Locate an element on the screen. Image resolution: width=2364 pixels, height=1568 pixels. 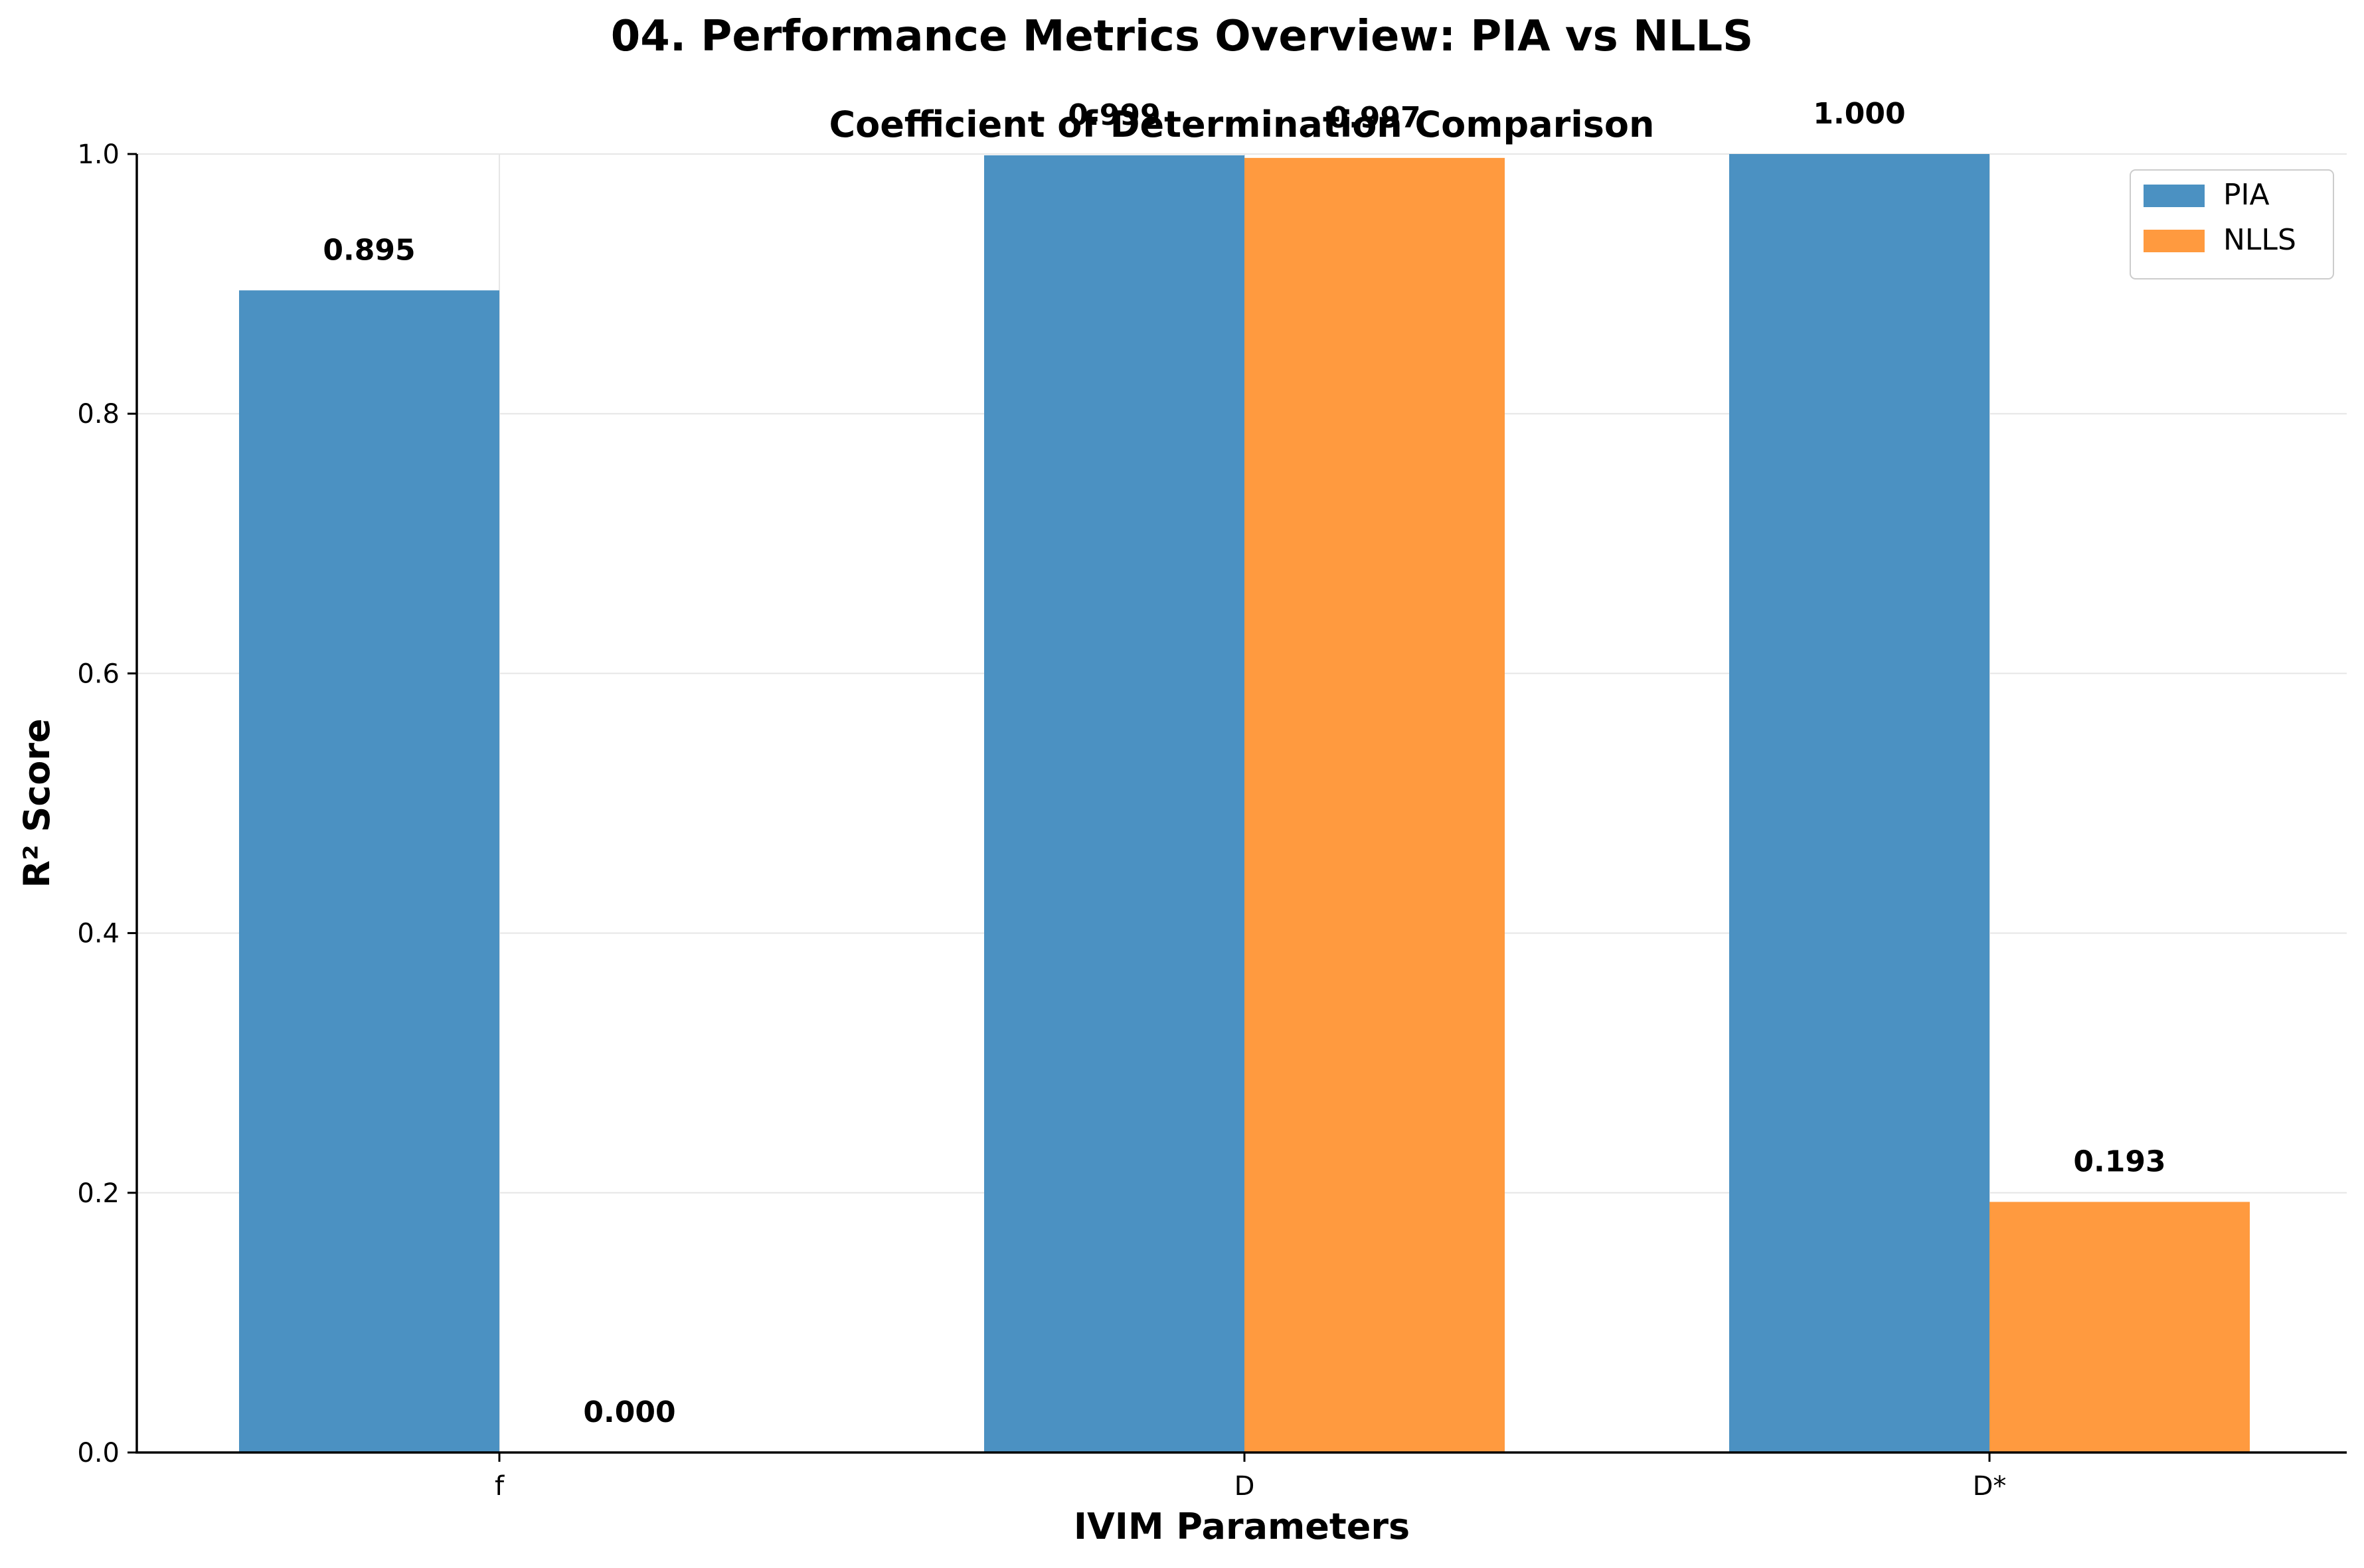
y-tick-label: 0.0 is located at coordinates (98, 1453).